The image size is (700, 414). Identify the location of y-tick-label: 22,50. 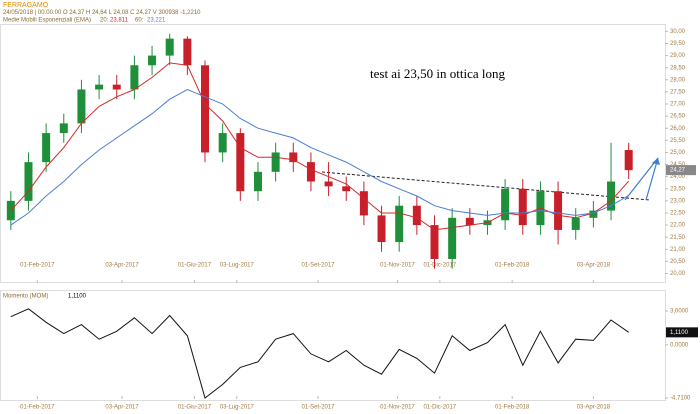
(678, 214).